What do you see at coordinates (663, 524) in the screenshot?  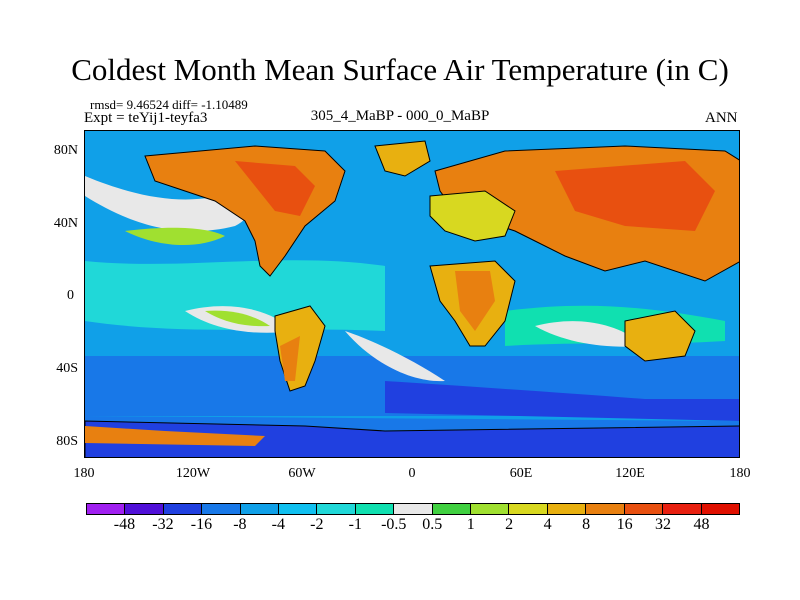 I see `colorbar-label: 32` at bounding box center [663, 524].